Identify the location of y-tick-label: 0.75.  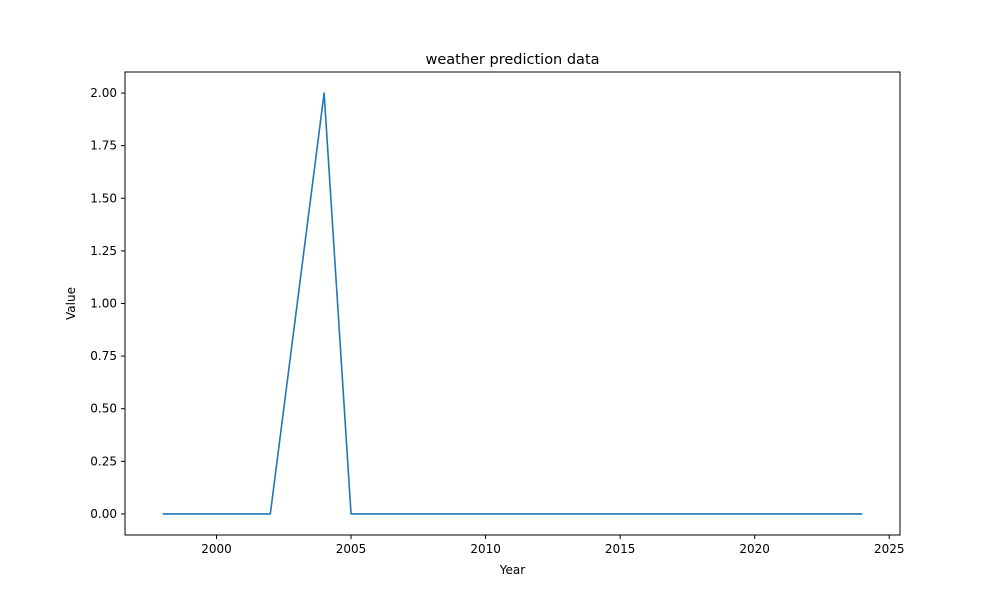
(103, 356).